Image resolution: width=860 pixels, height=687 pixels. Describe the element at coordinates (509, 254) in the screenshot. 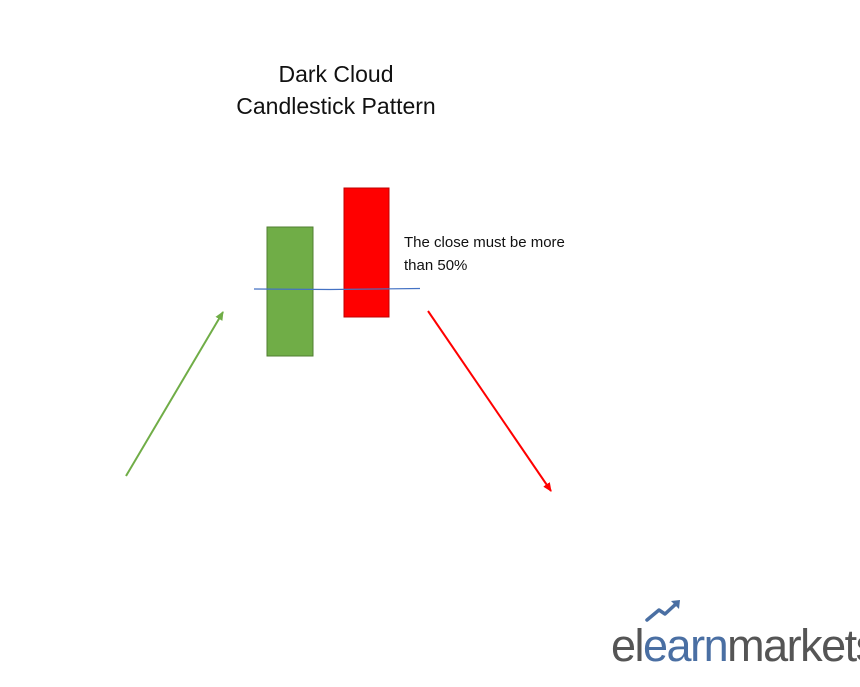

I see `midpoint-annotation: The close must be more than 50%` at that location.